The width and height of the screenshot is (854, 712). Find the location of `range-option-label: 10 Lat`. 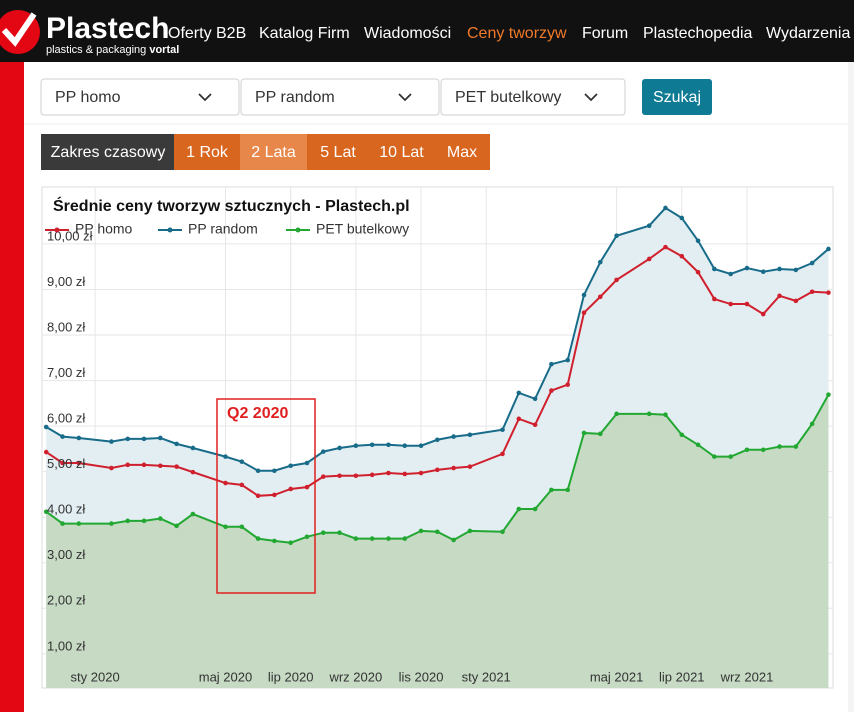

range-option-label: 10 Lat is located at coordinates (401, 152).